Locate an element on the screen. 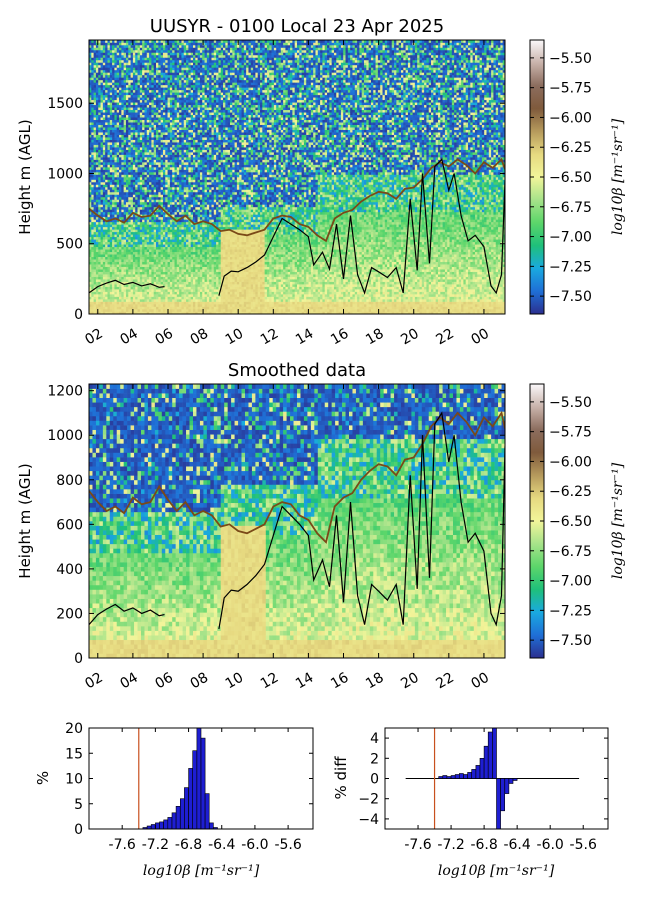 Image resolution: width=650 pixels, height=900 pixels. x-tick-label: 12 is located at coordinates (269, 681).